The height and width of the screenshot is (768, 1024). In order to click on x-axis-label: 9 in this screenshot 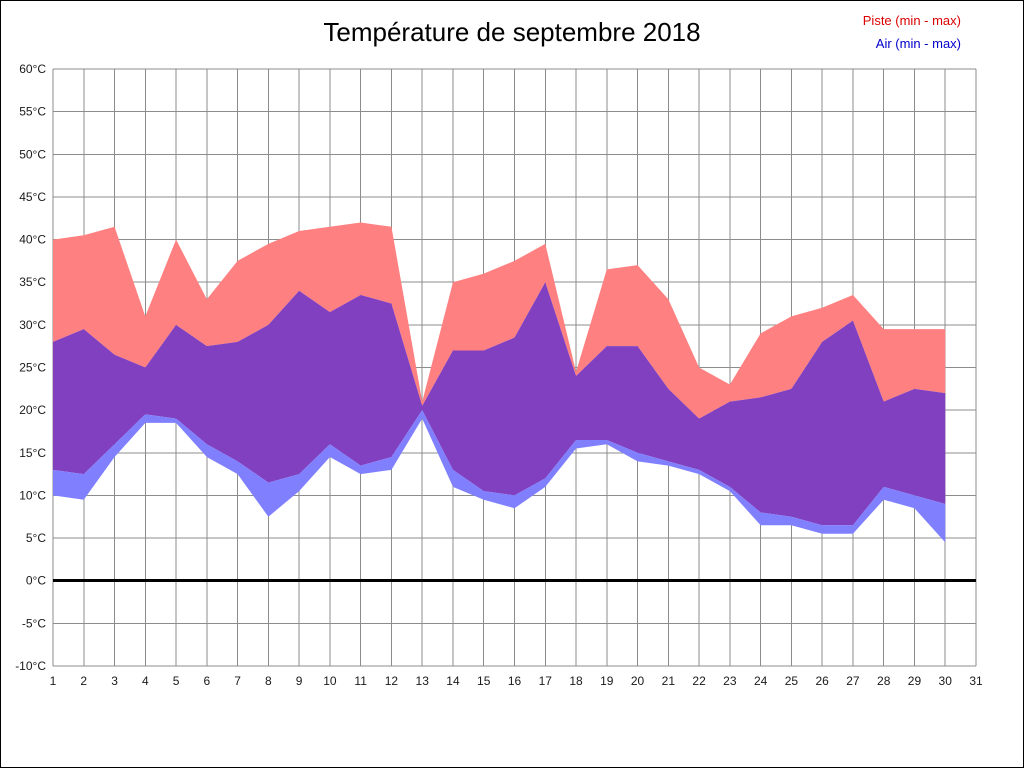, I will do `click(299, 681)`.